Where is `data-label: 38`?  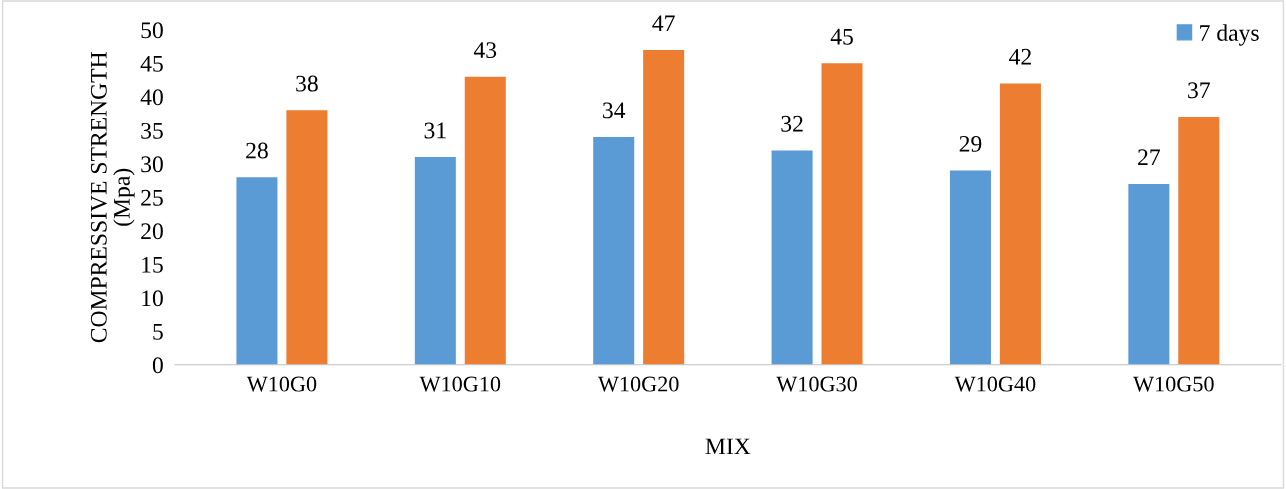
data-label: 38 is located at coordinates (307, 83).